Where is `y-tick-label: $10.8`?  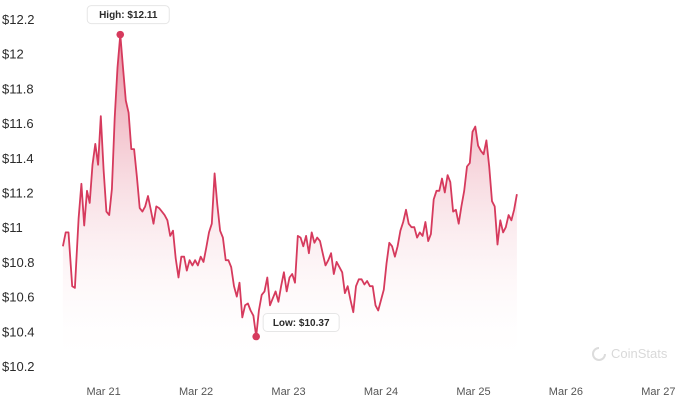 y-tick-label: $10.8 is located at coordinates (18, 262).